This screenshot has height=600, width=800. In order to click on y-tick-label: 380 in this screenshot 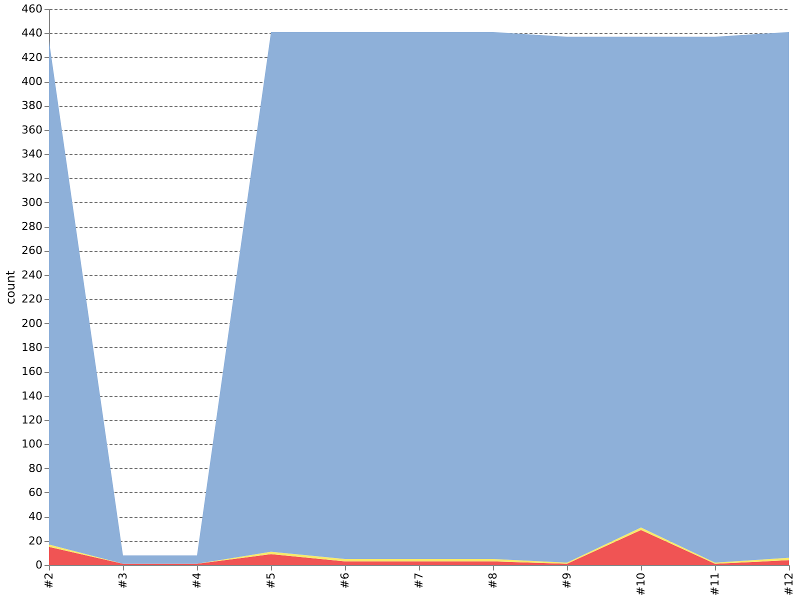, I will do `click(32, 105)`.